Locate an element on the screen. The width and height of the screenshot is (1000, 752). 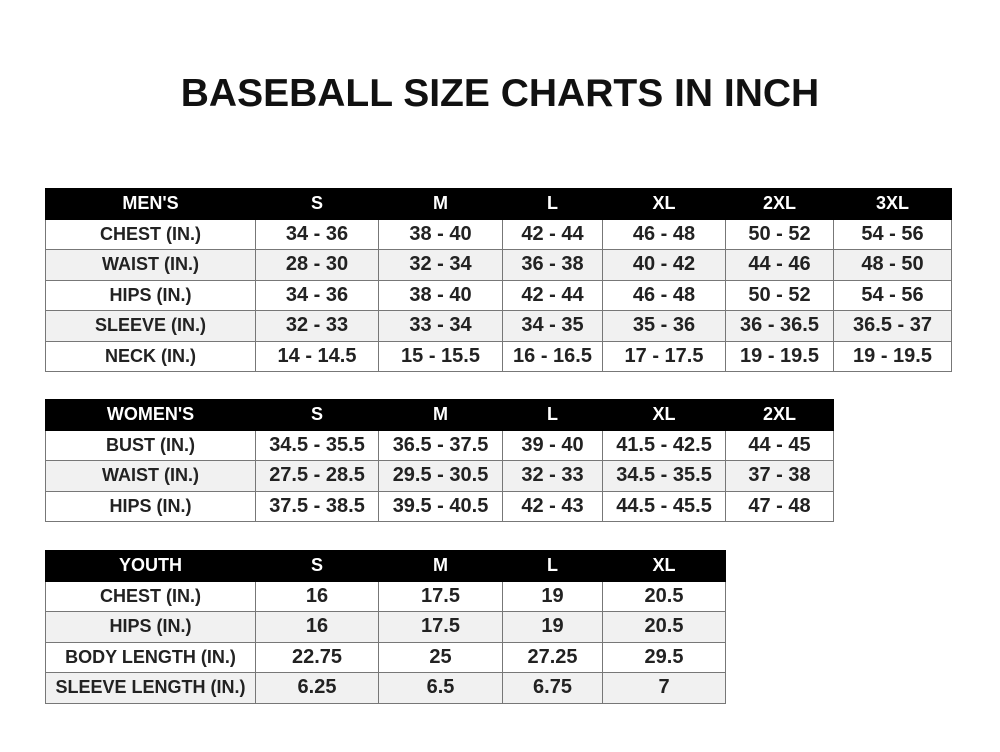
size-value: 29.5 - 30.5 is located at coordinates (440, 476).